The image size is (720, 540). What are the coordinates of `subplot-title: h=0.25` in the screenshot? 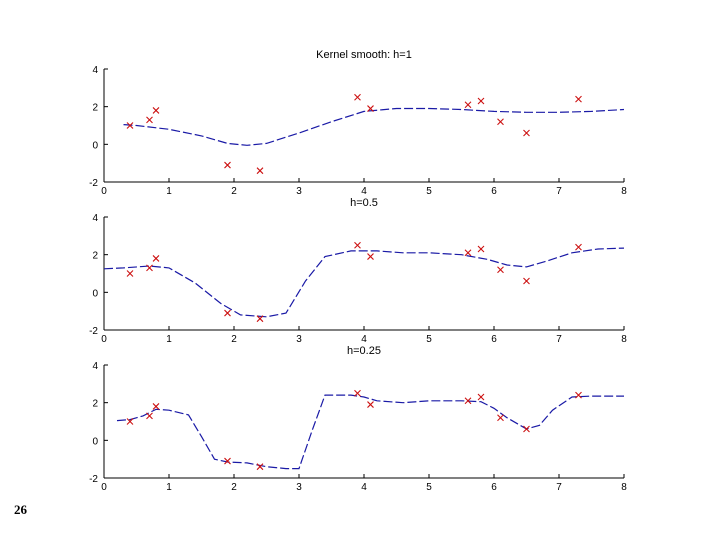 It's located at (364, 351).